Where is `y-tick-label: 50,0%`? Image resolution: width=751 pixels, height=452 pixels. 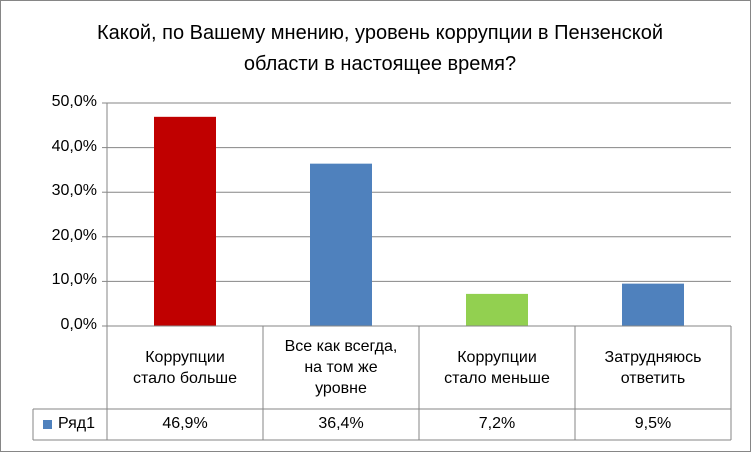
y-tick-label: 50,0% is located at coordinates (74, 101).